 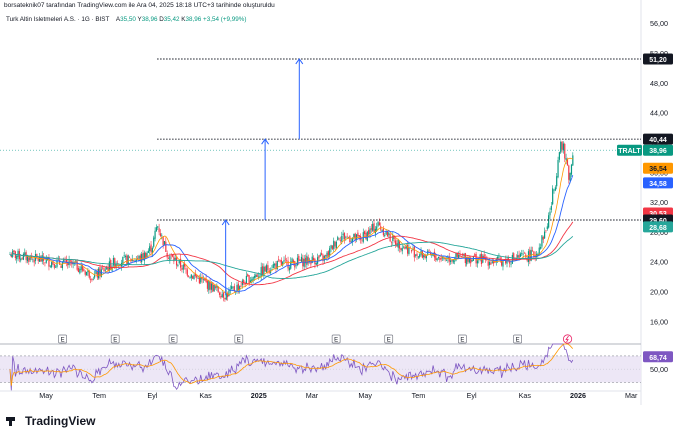 What do you see at coordinates (14, 421) in the screenshot?
I see `tradingview-logo-icon` at bounding box center [14, 421].